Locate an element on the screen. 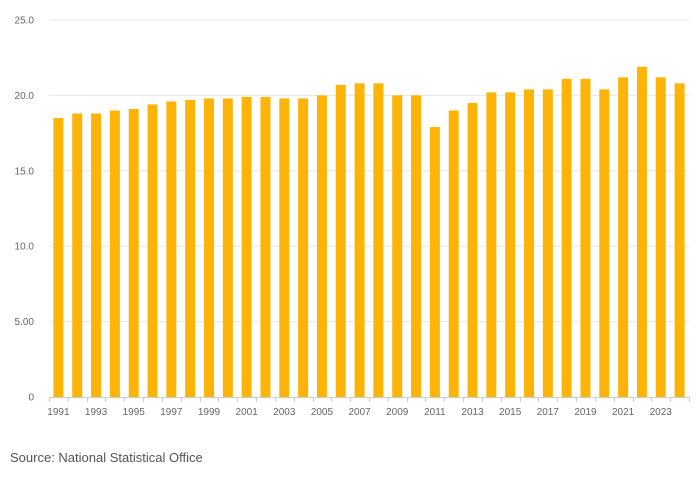 The height and width of the screenshot is (483, 700). bar-2017 is located at coordinates (547, 243).